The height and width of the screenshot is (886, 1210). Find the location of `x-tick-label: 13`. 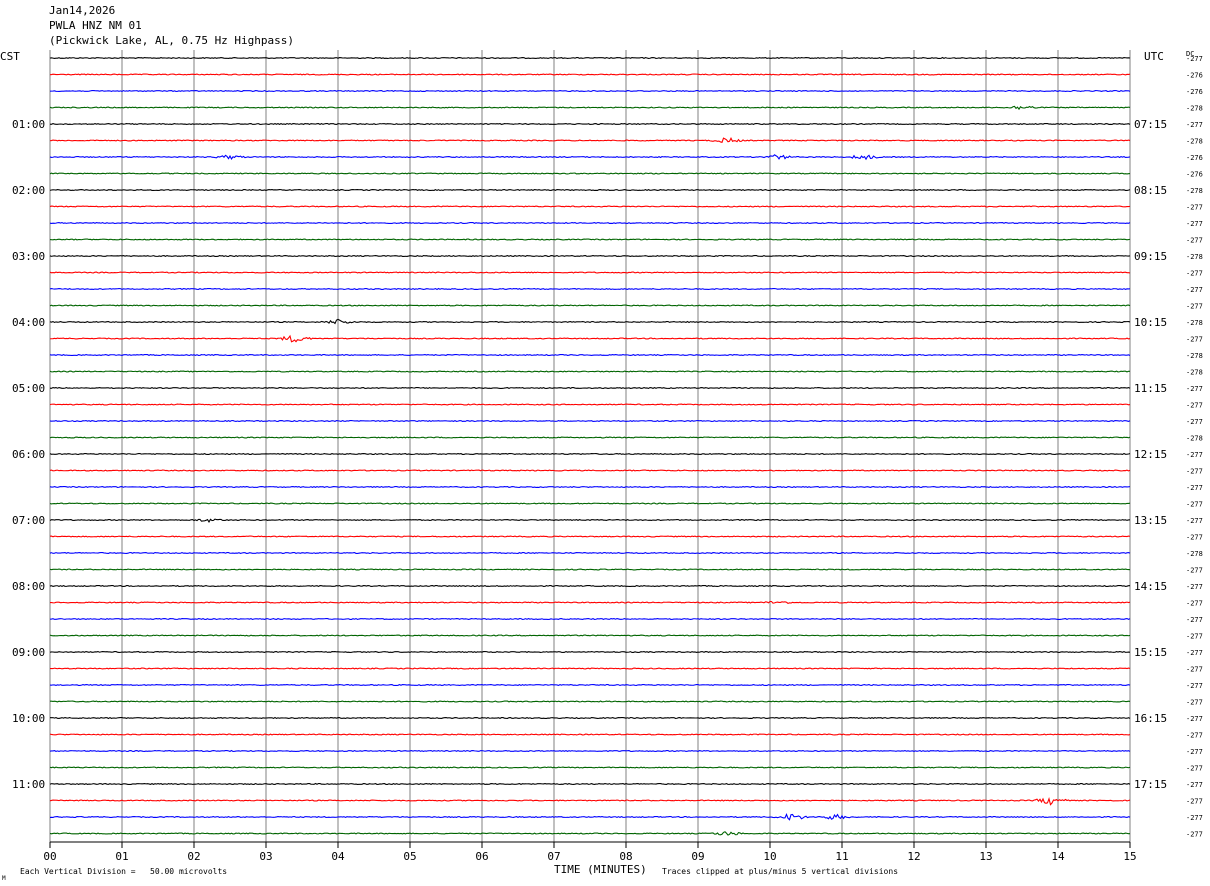

x-tick-label: 13 is located at coordinates (985, 856).